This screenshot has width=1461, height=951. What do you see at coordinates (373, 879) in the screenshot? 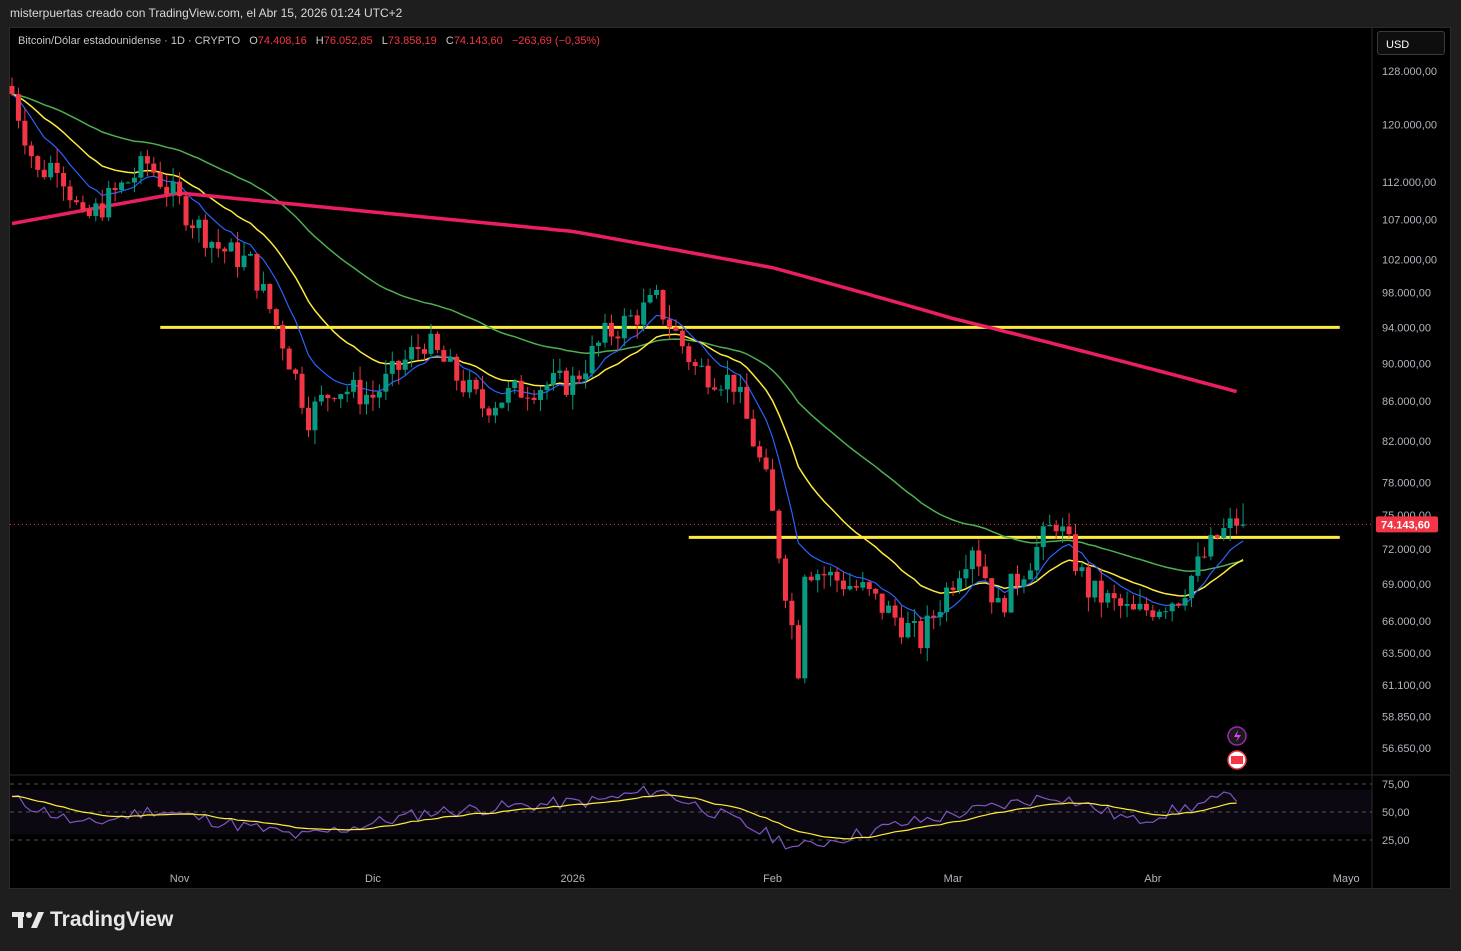
I see `time-axis-label: Dic` at bounding box center [373, 879].